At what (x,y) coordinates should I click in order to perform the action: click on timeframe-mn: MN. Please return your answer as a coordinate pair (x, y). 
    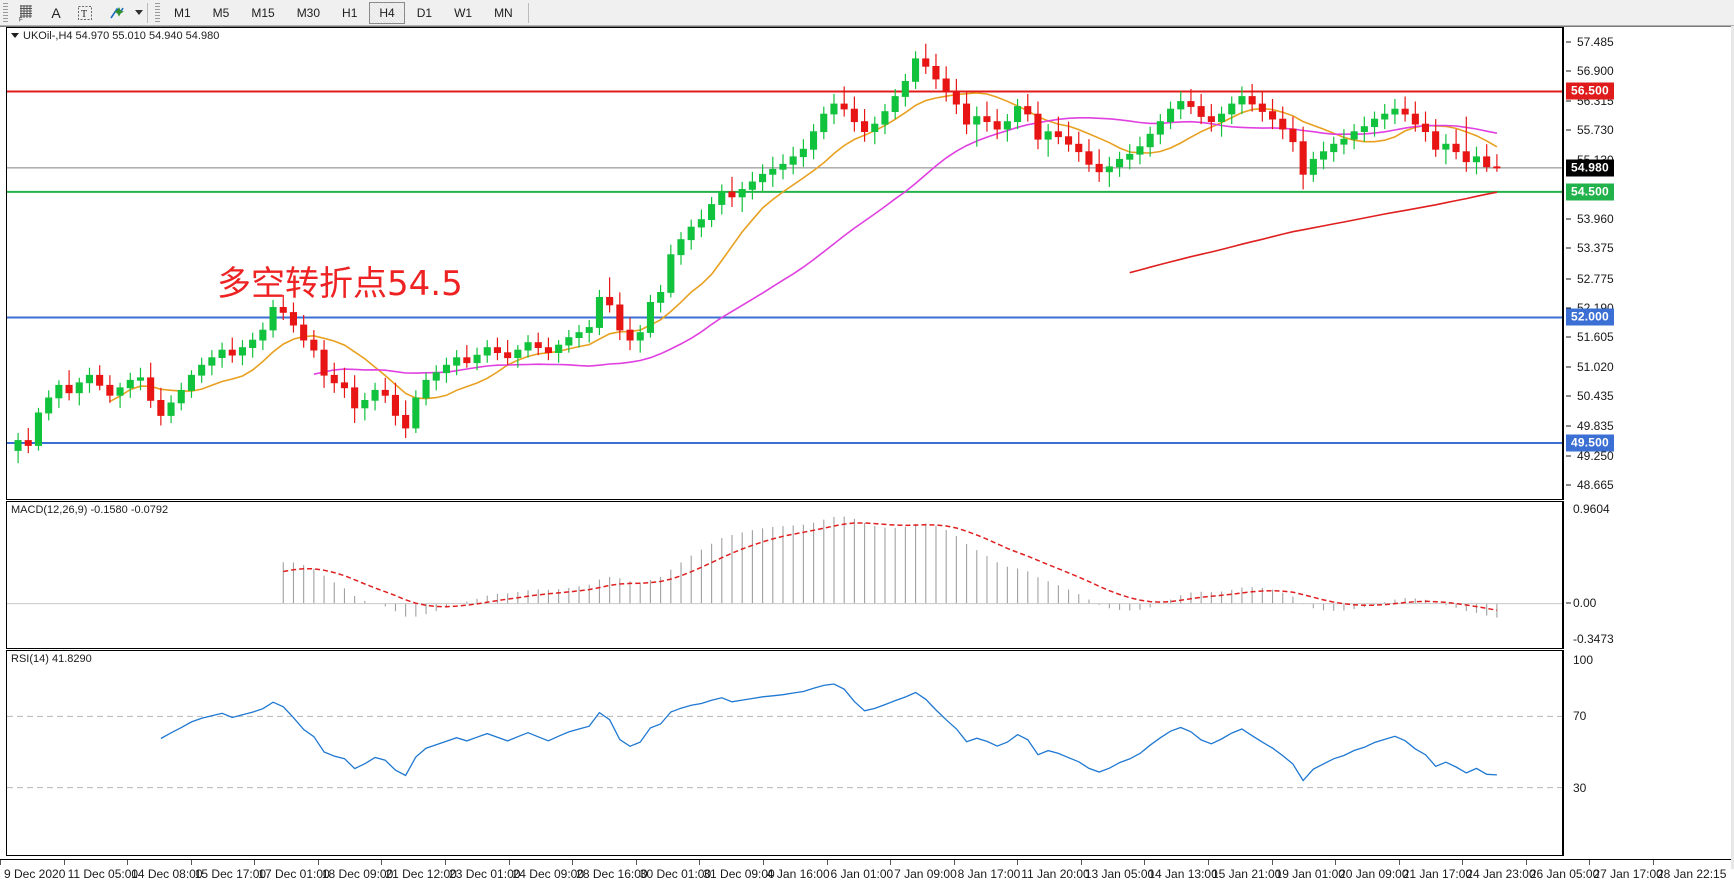
    Looking at the image, I should click on (503, 12).